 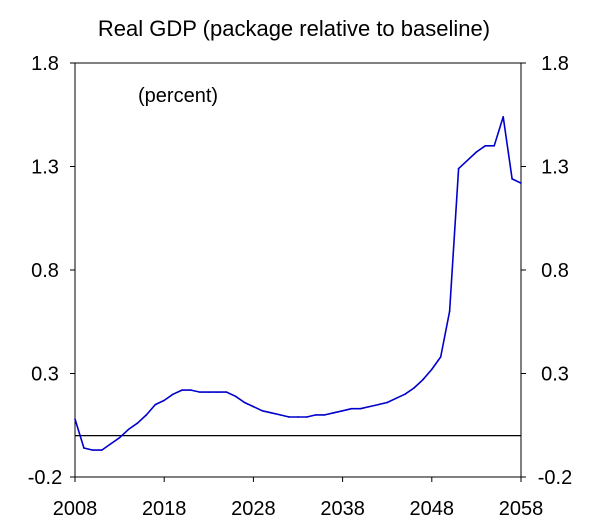 What do you see at coordinates (294, 28) in the screenshot?
I see `chart-title: Real GDP (package relative to baseline)` at bounding box center [294, 28].